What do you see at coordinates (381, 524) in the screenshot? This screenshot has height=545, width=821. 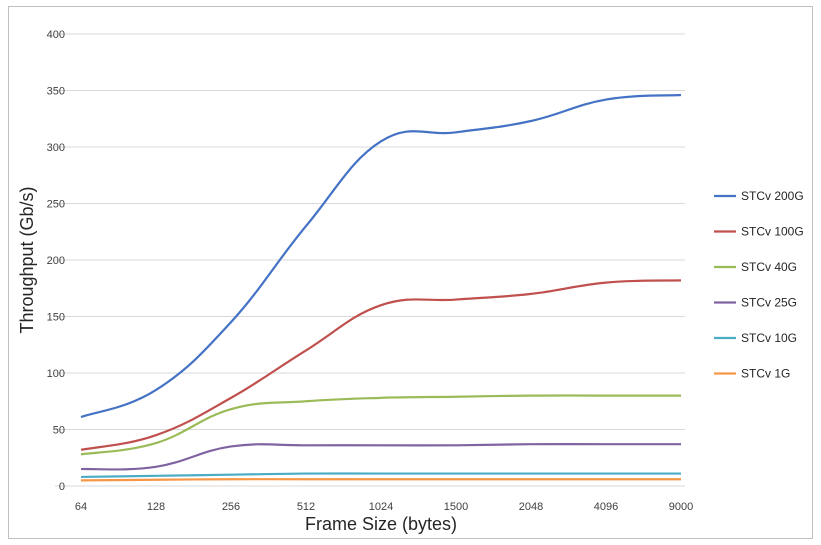 I see `x-axis-title: Frame Size (bytes)` at bounding box center [381, 524].